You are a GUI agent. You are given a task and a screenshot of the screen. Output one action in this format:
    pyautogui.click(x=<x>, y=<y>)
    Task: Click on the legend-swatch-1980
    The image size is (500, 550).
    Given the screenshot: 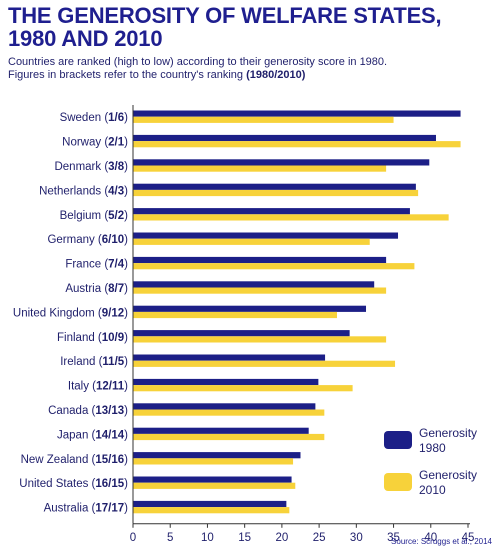 What is the action you would take?
    pyautogui.click(x=398, y=440)
    